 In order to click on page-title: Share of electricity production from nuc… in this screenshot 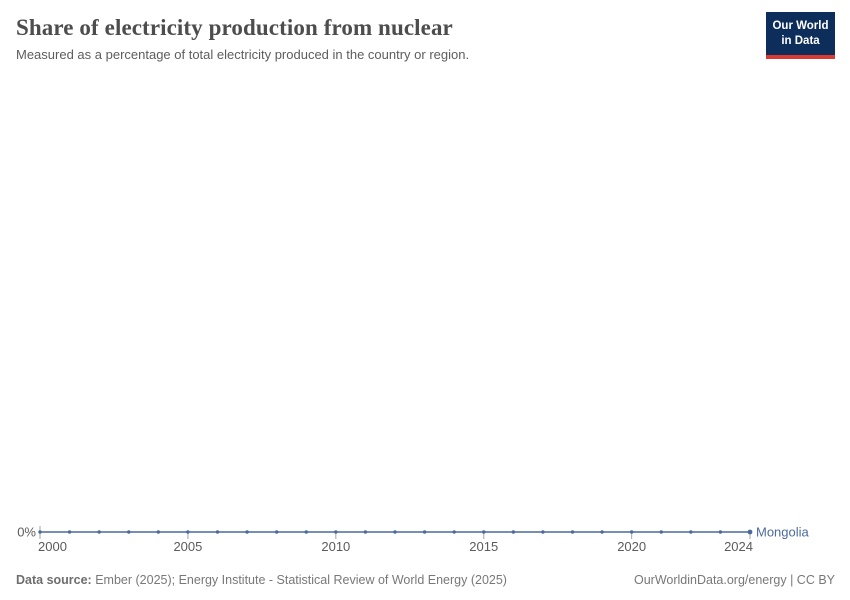, I will do `click(234, 27)`.